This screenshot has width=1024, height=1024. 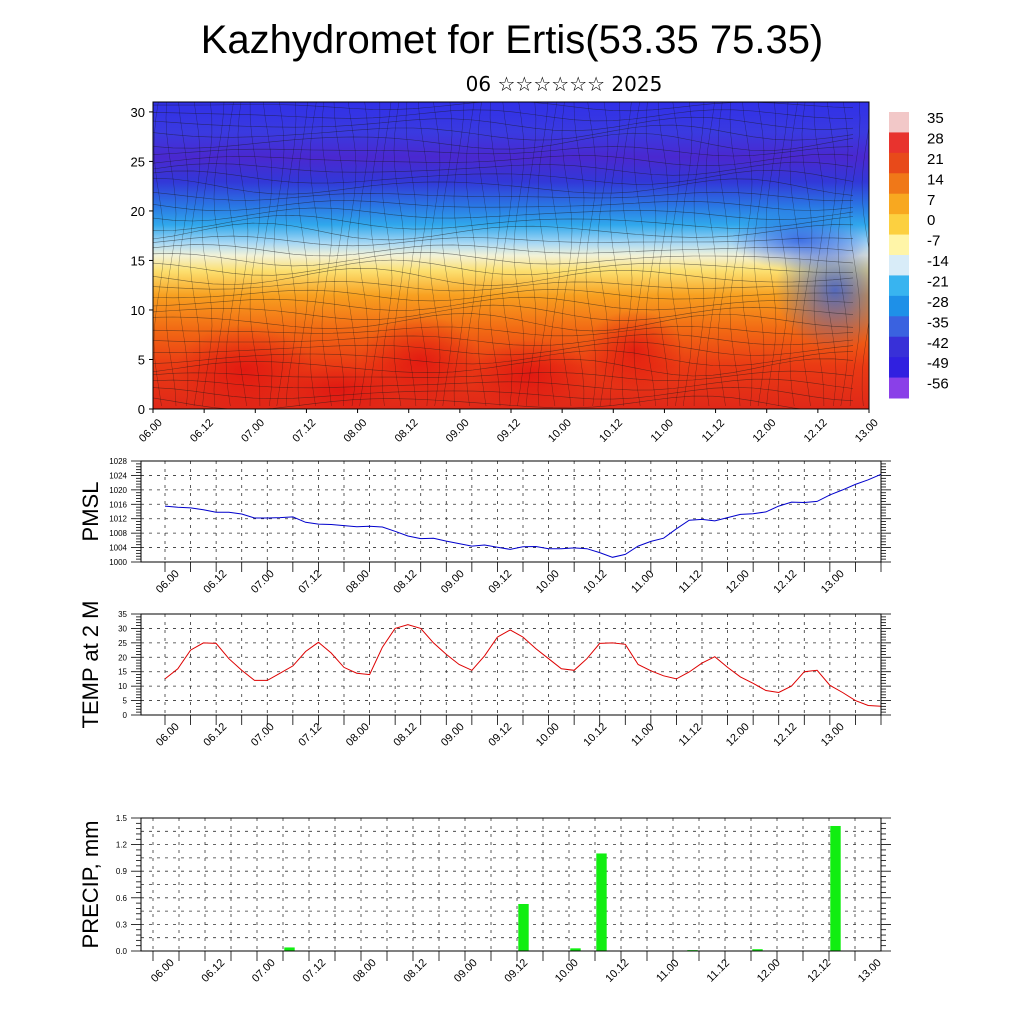 I want to click on x-tick-label: 09.00, so click(x=458, y=431).